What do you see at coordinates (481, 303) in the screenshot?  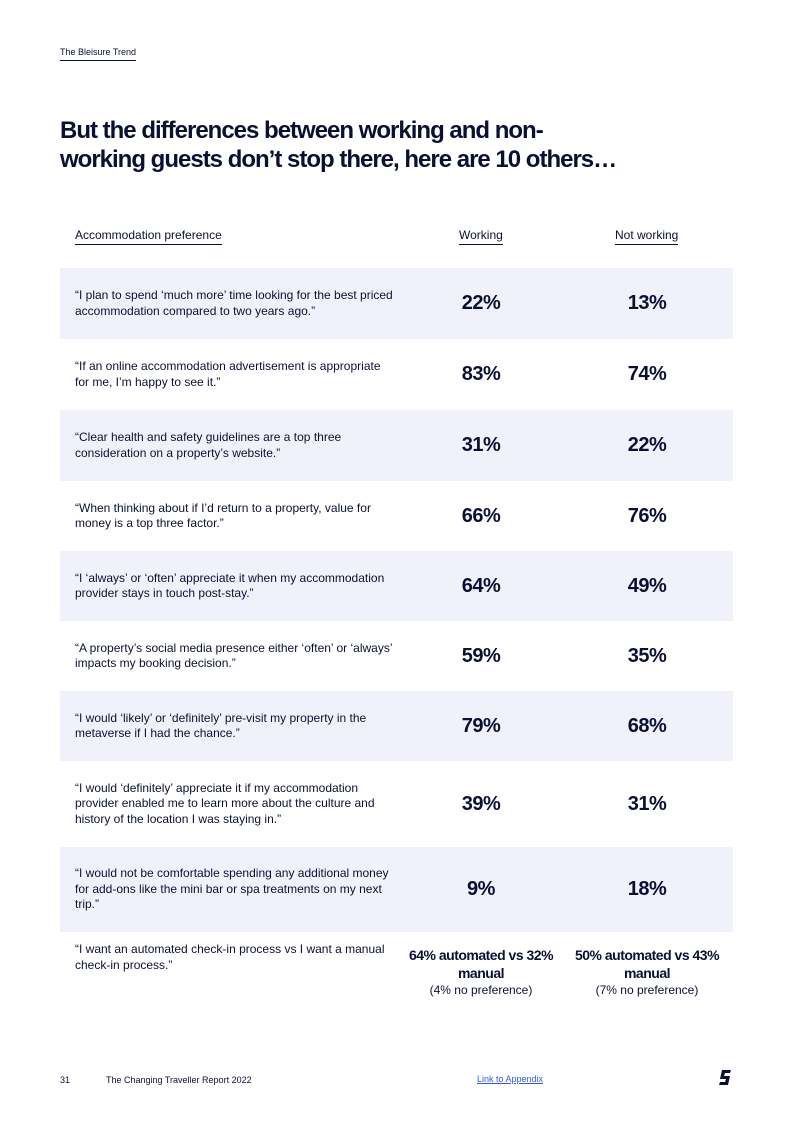 I see `working-value: 22%` at bounding box center [481, 303].